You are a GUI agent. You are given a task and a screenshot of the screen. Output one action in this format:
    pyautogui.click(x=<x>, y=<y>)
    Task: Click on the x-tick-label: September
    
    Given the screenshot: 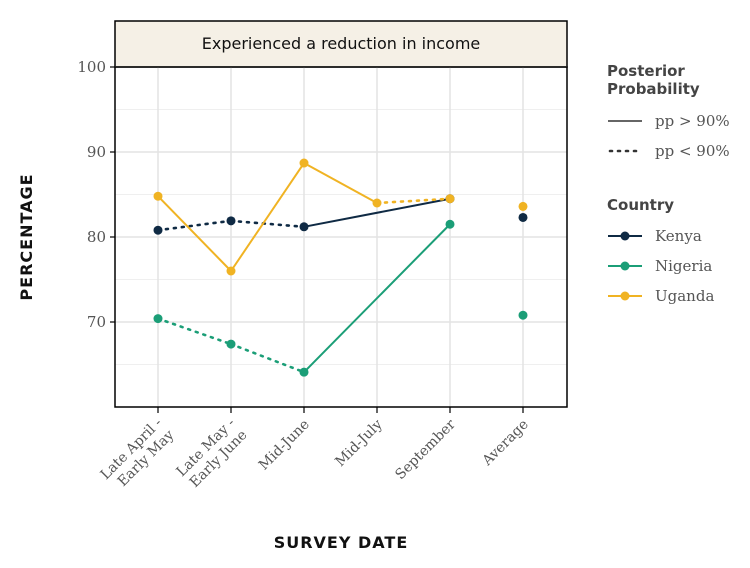 What is the action you would take?
    pyautogui.click(x=425, y=449)
    